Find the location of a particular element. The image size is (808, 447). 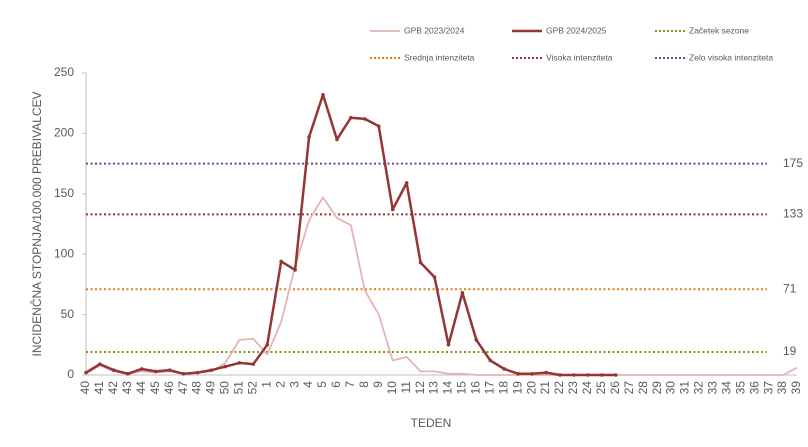

x-tick-label: 11 is located at coordinates (406, 387).